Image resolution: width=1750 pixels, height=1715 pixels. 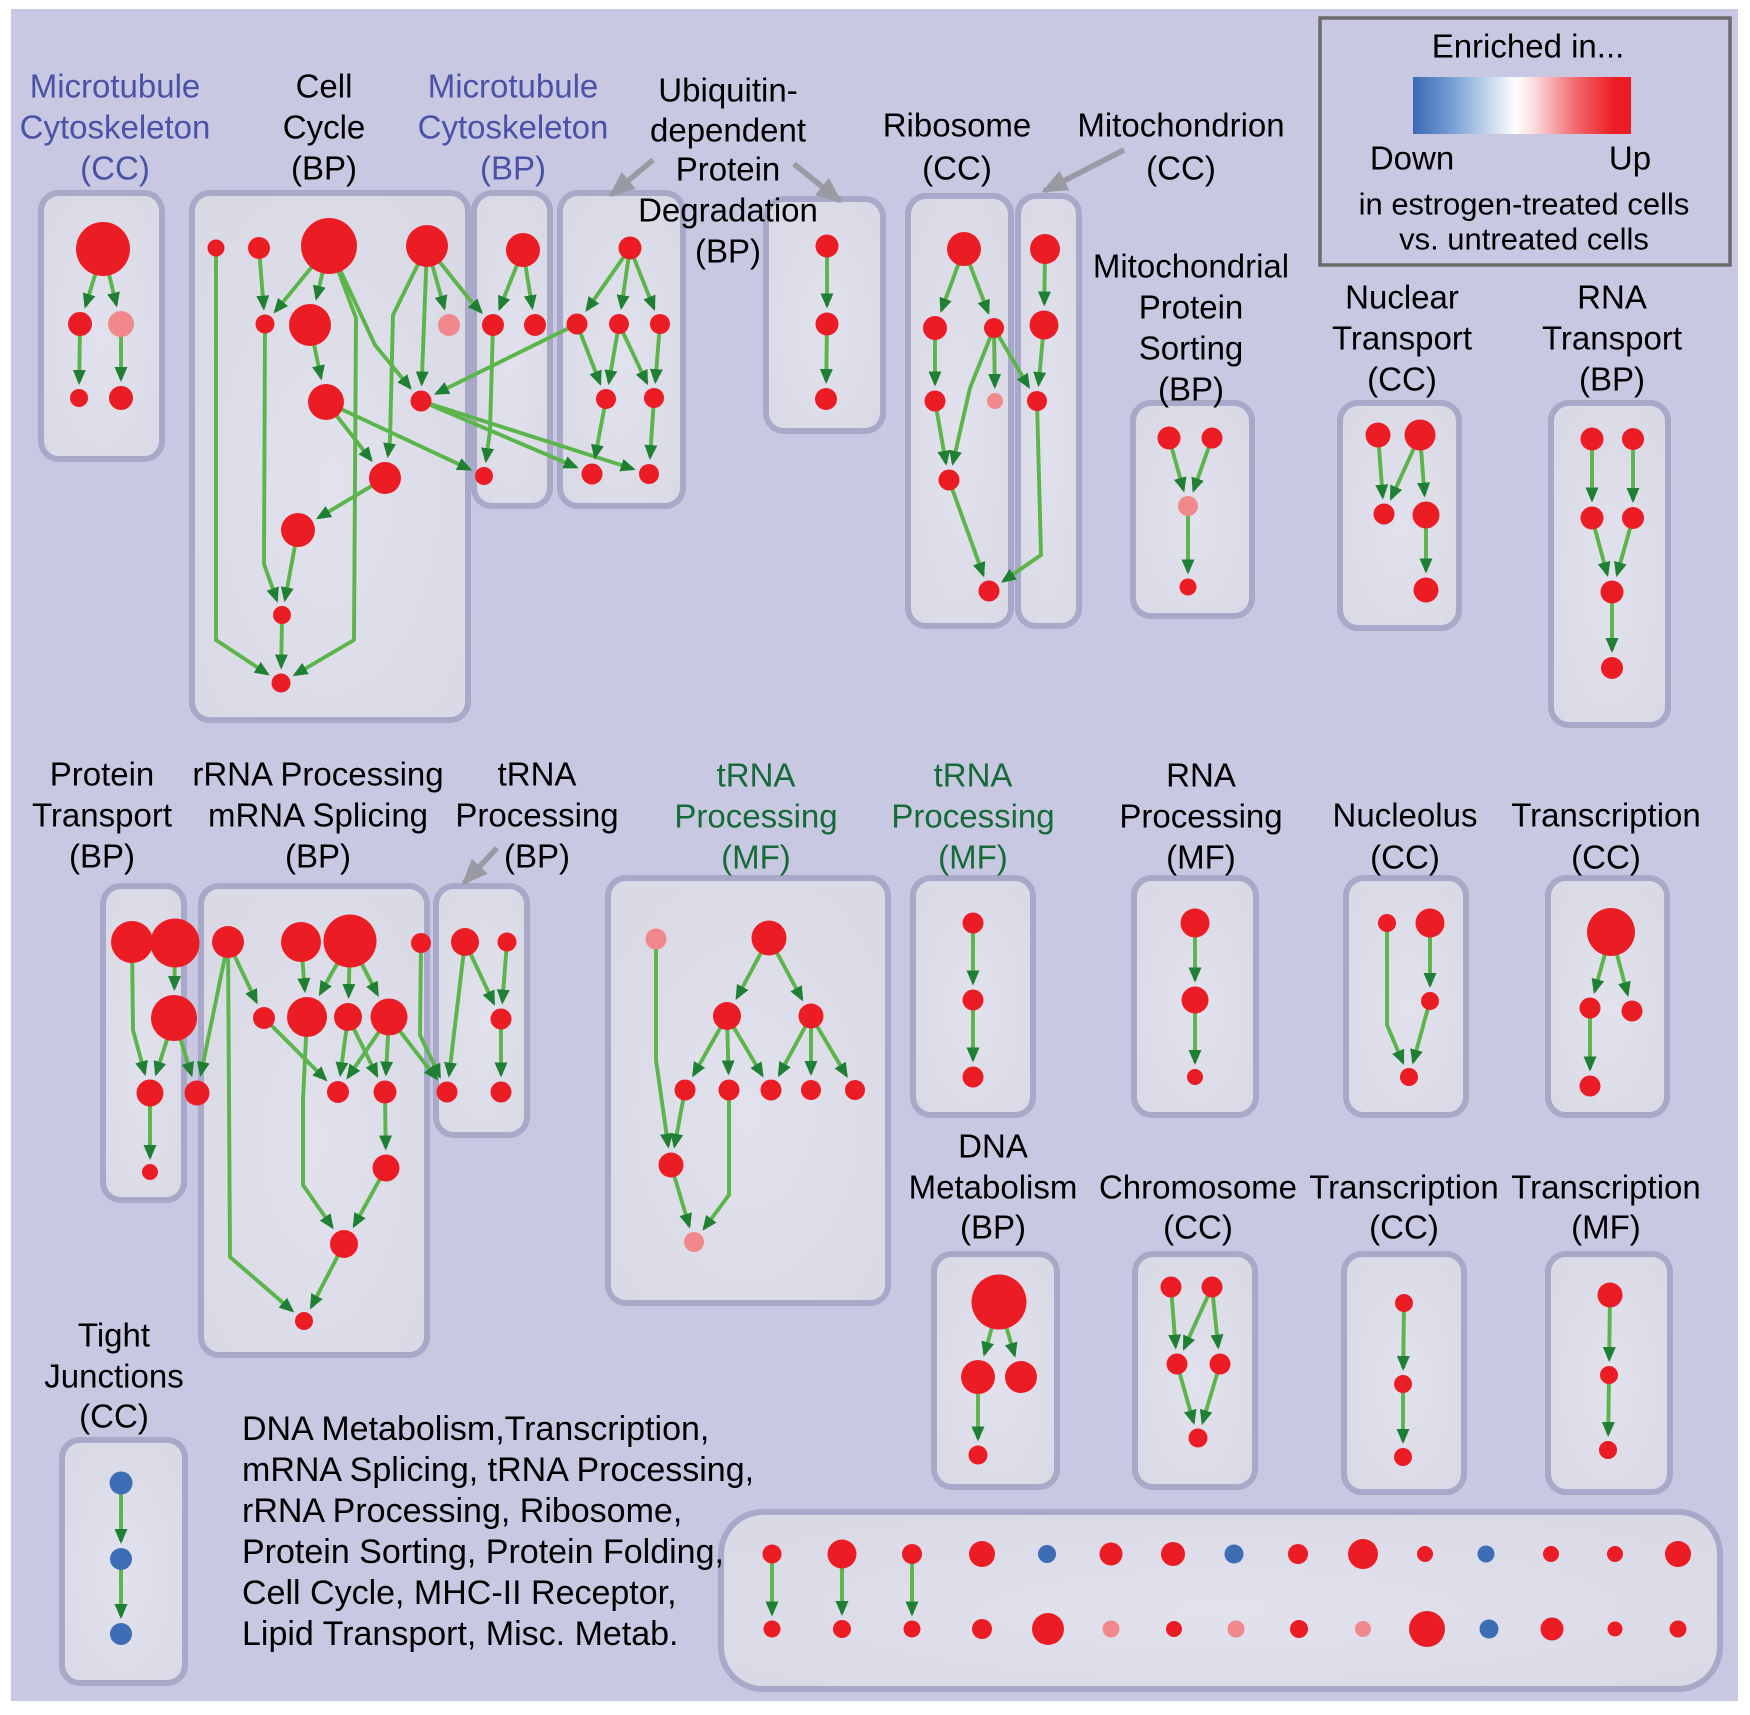 What do you see at coordinates (957, 125) in the screenshot?
I see `svg-text: Ribosome` at bounding box center [957, 125].